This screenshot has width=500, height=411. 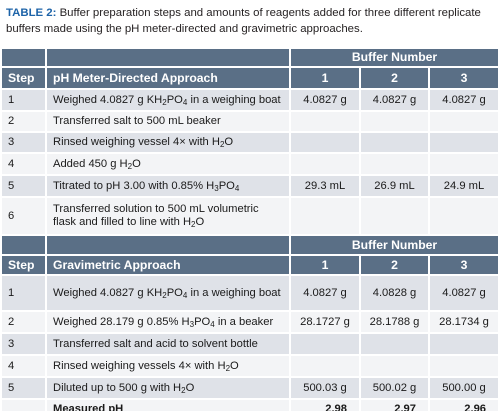 I want to click on buffer-2-value: 28.1788 g, so click(x=395, y=322).